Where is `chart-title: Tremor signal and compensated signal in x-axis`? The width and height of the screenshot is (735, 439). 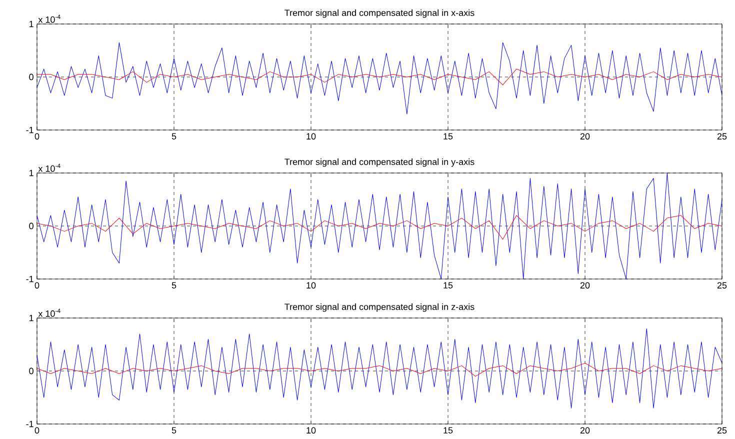 chart-title: Tremor signal and compensated signal in x-axis is located at coordinates (379, 13).